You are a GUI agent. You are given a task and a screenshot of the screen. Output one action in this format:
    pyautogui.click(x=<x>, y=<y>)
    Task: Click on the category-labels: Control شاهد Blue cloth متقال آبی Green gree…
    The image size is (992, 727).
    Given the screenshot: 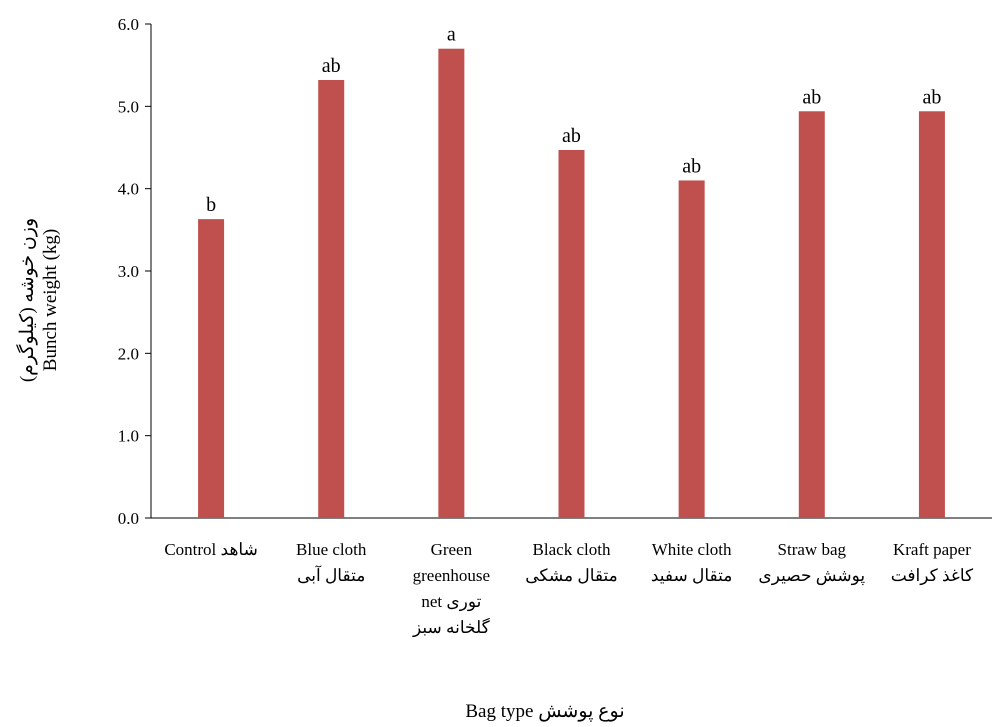 What is the action you would take?
    pyautogui.click(x=569, y=589)
    